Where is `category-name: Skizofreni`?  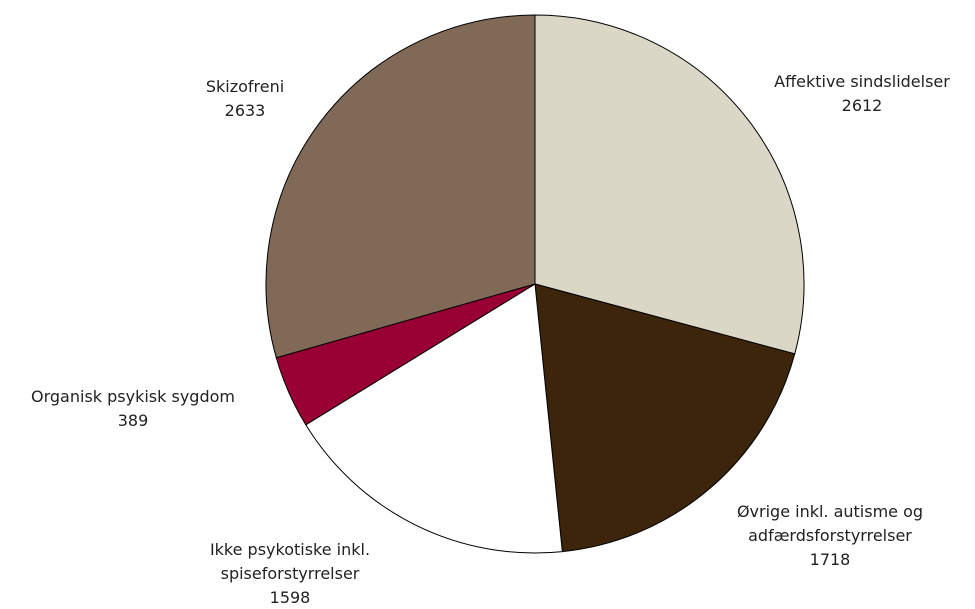
category-name: Skizofreni is located at coordinates (245, 86).